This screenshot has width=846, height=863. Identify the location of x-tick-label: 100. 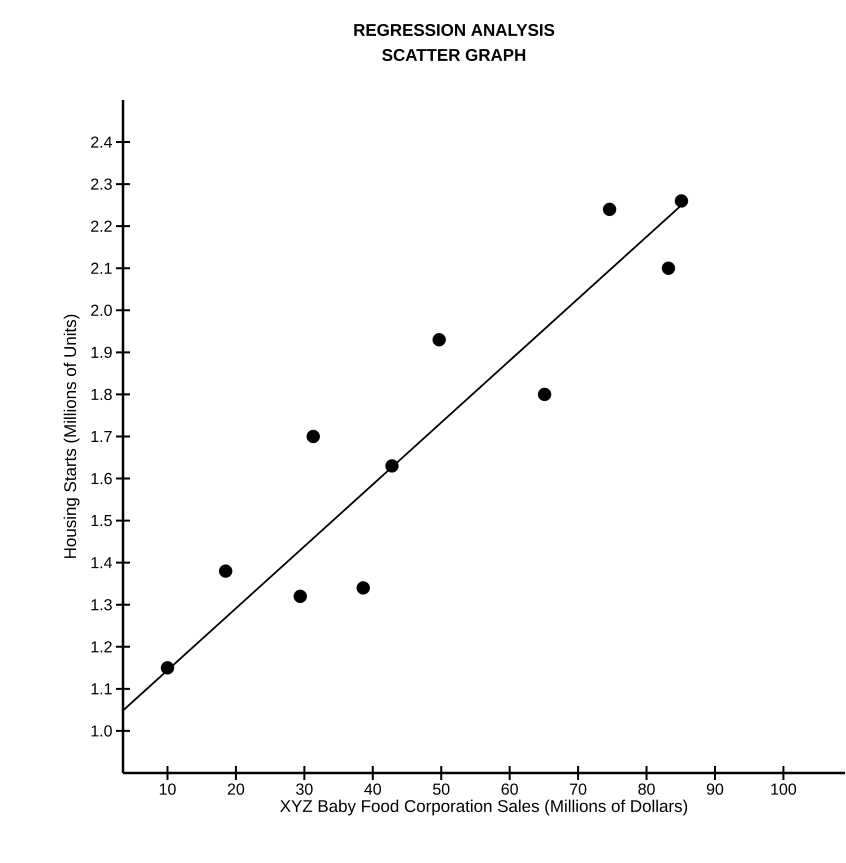
(783, 789).